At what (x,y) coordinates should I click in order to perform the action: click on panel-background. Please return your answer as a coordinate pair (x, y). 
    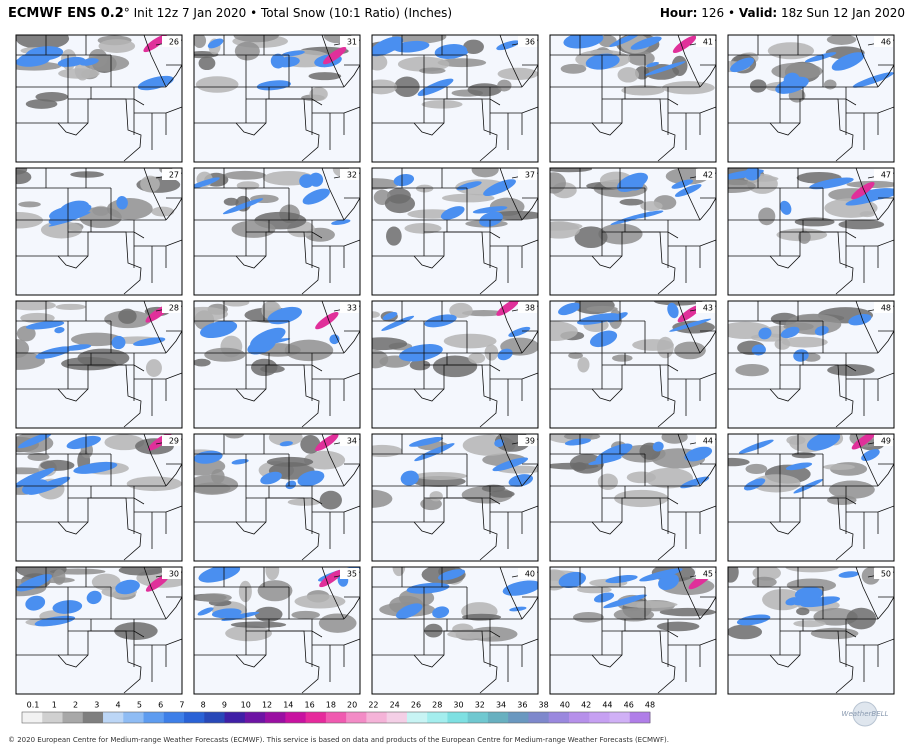
    Looking at the image, I should click on (633, 364).